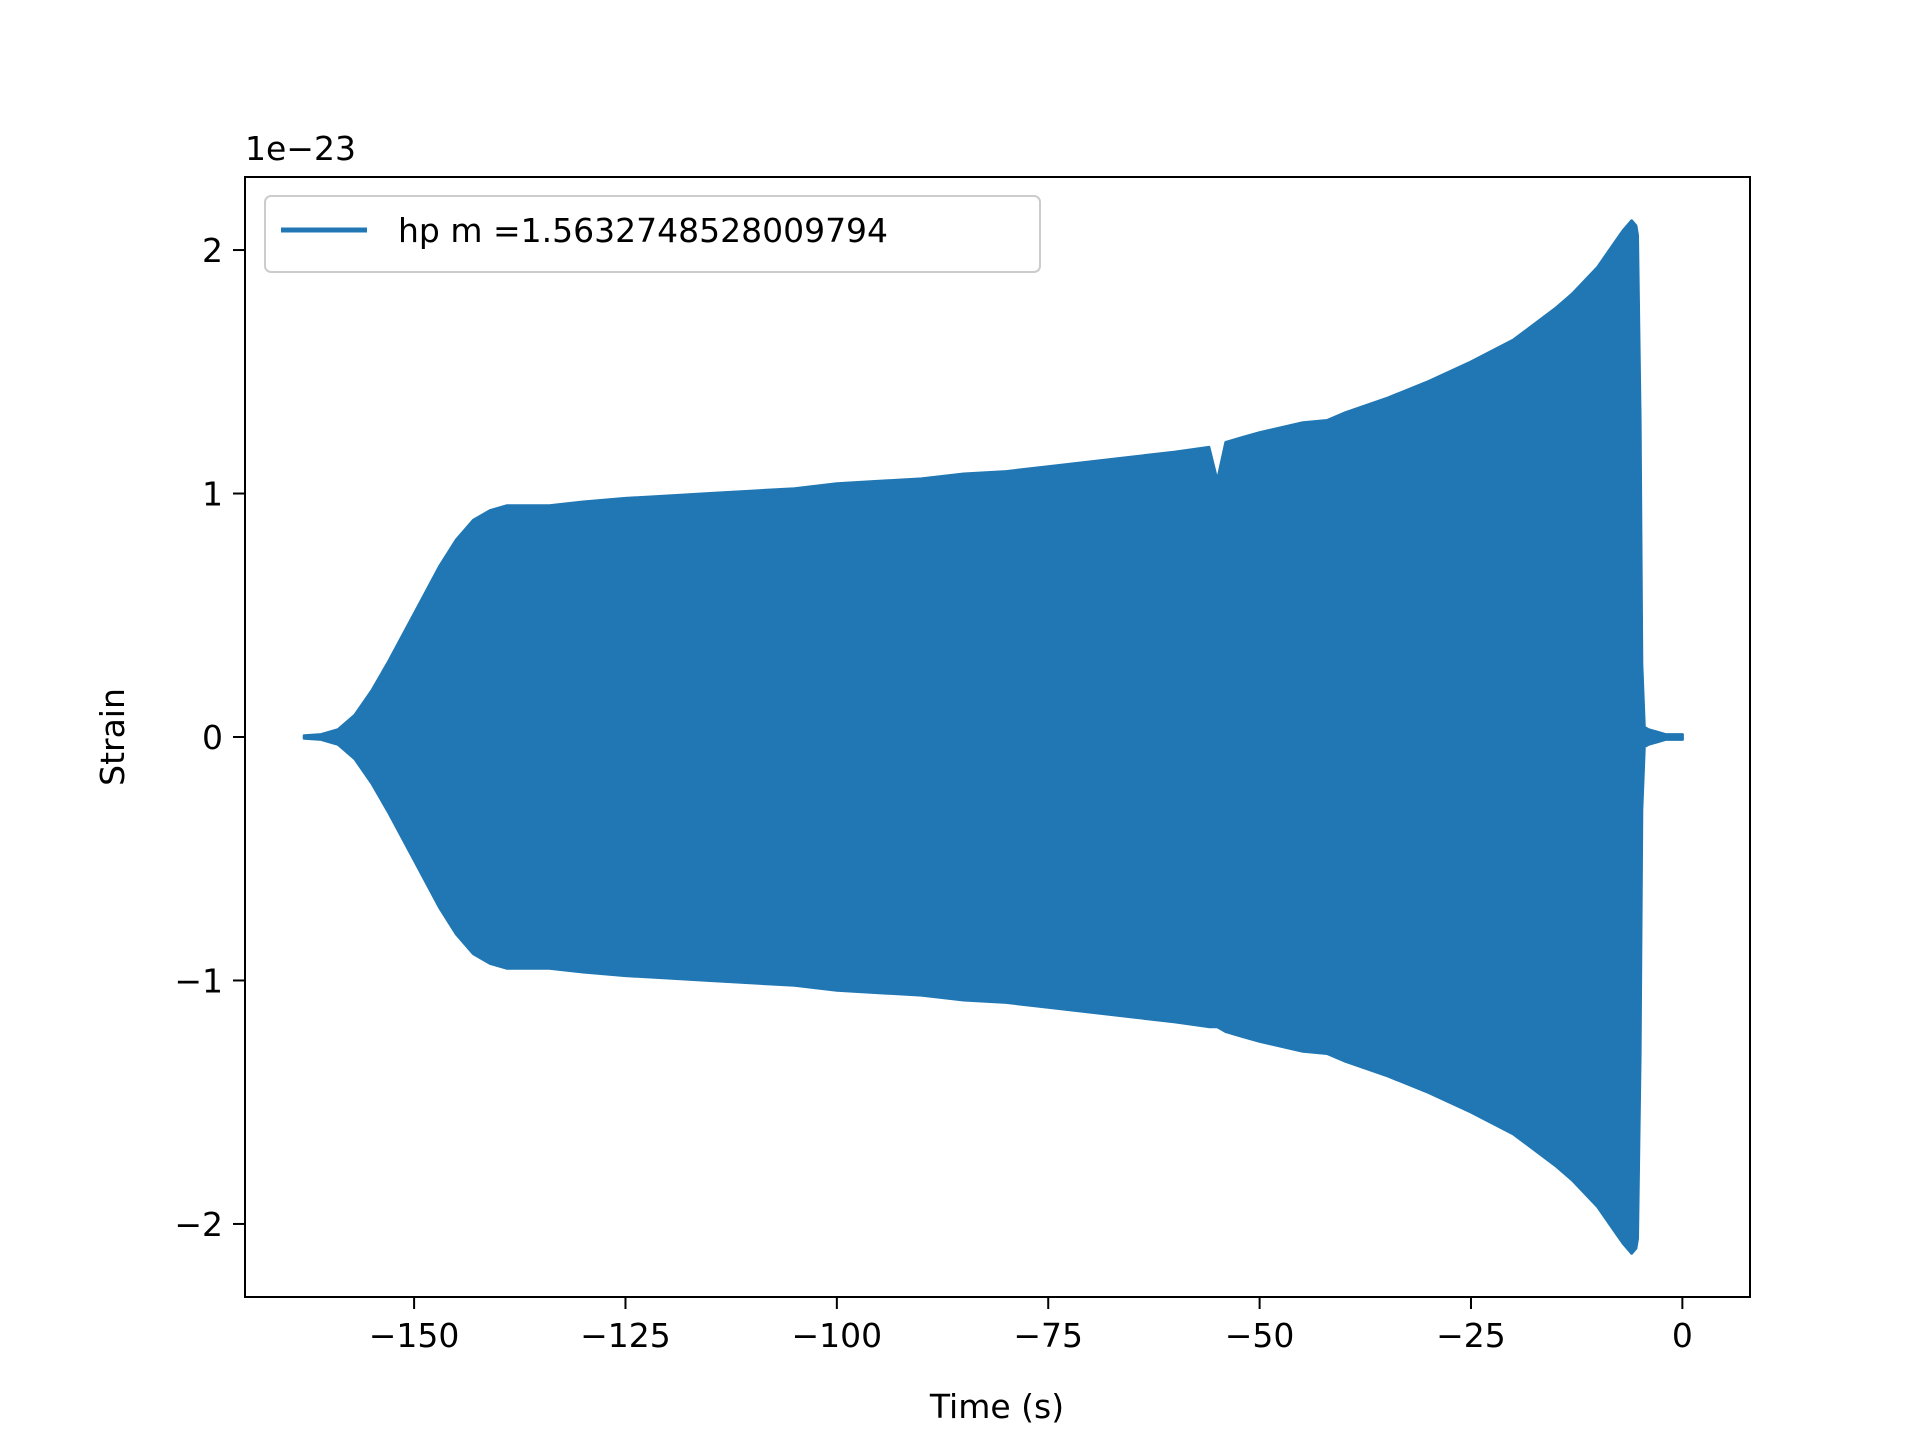 The height and width of the screenshot is (1440, 1920). I want to click on y-axis-ticks: −2 −1 0 1 2, so click(209, 737).